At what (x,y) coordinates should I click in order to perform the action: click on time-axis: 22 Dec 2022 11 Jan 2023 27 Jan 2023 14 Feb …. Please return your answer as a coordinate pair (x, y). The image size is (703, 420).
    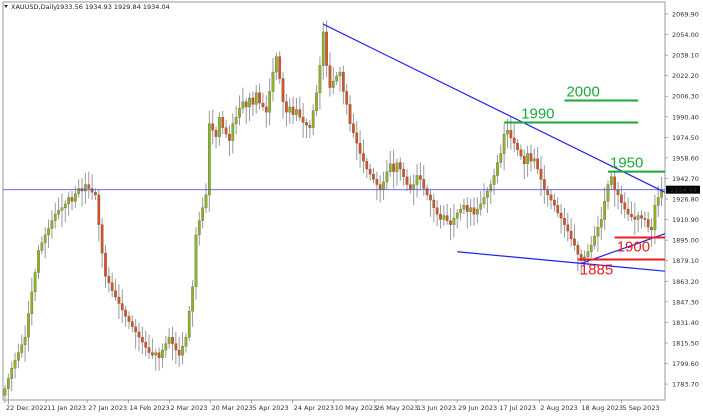
    Looking at the image, I should click on (332, 406).